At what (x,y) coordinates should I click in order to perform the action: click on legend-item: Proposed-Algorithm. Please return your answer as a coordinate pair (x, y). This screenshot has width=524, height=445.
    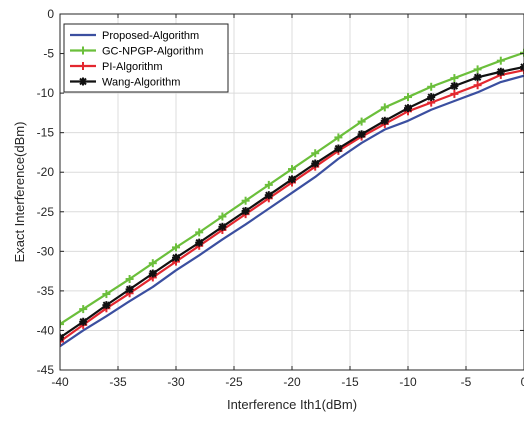
    Looking at the image, I should click on (134, 36).